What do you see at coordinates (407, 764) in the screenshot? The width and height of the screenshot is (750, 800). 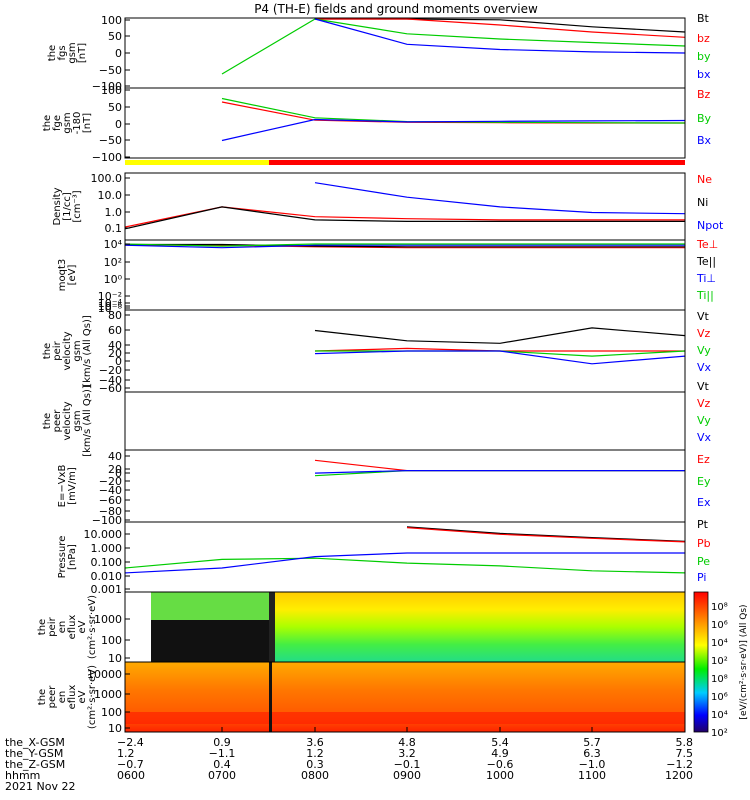 I see `x-tick-label: −0.1` at bounding box center [407, 764].